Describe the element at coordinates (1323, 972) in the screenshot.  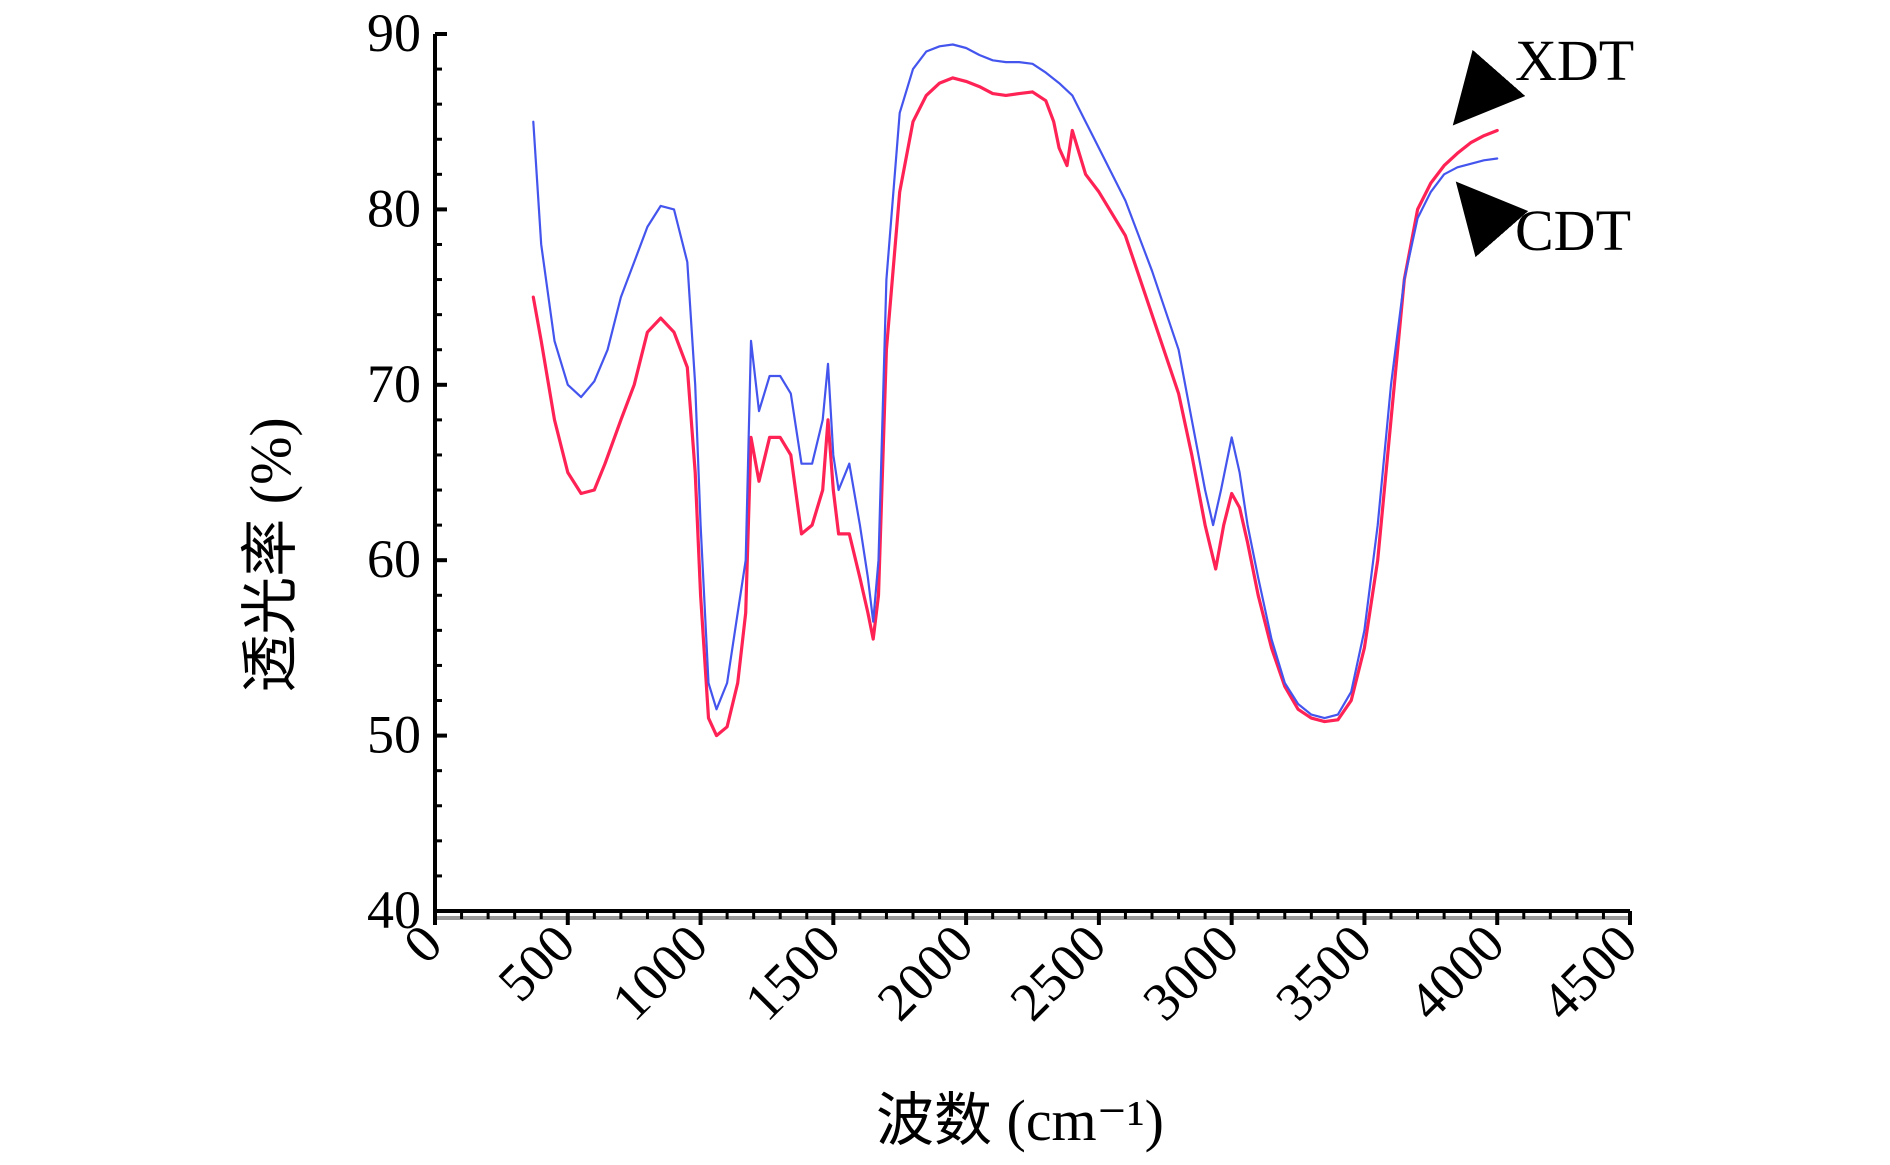
I see `x-tick-label: 3500` at that location.